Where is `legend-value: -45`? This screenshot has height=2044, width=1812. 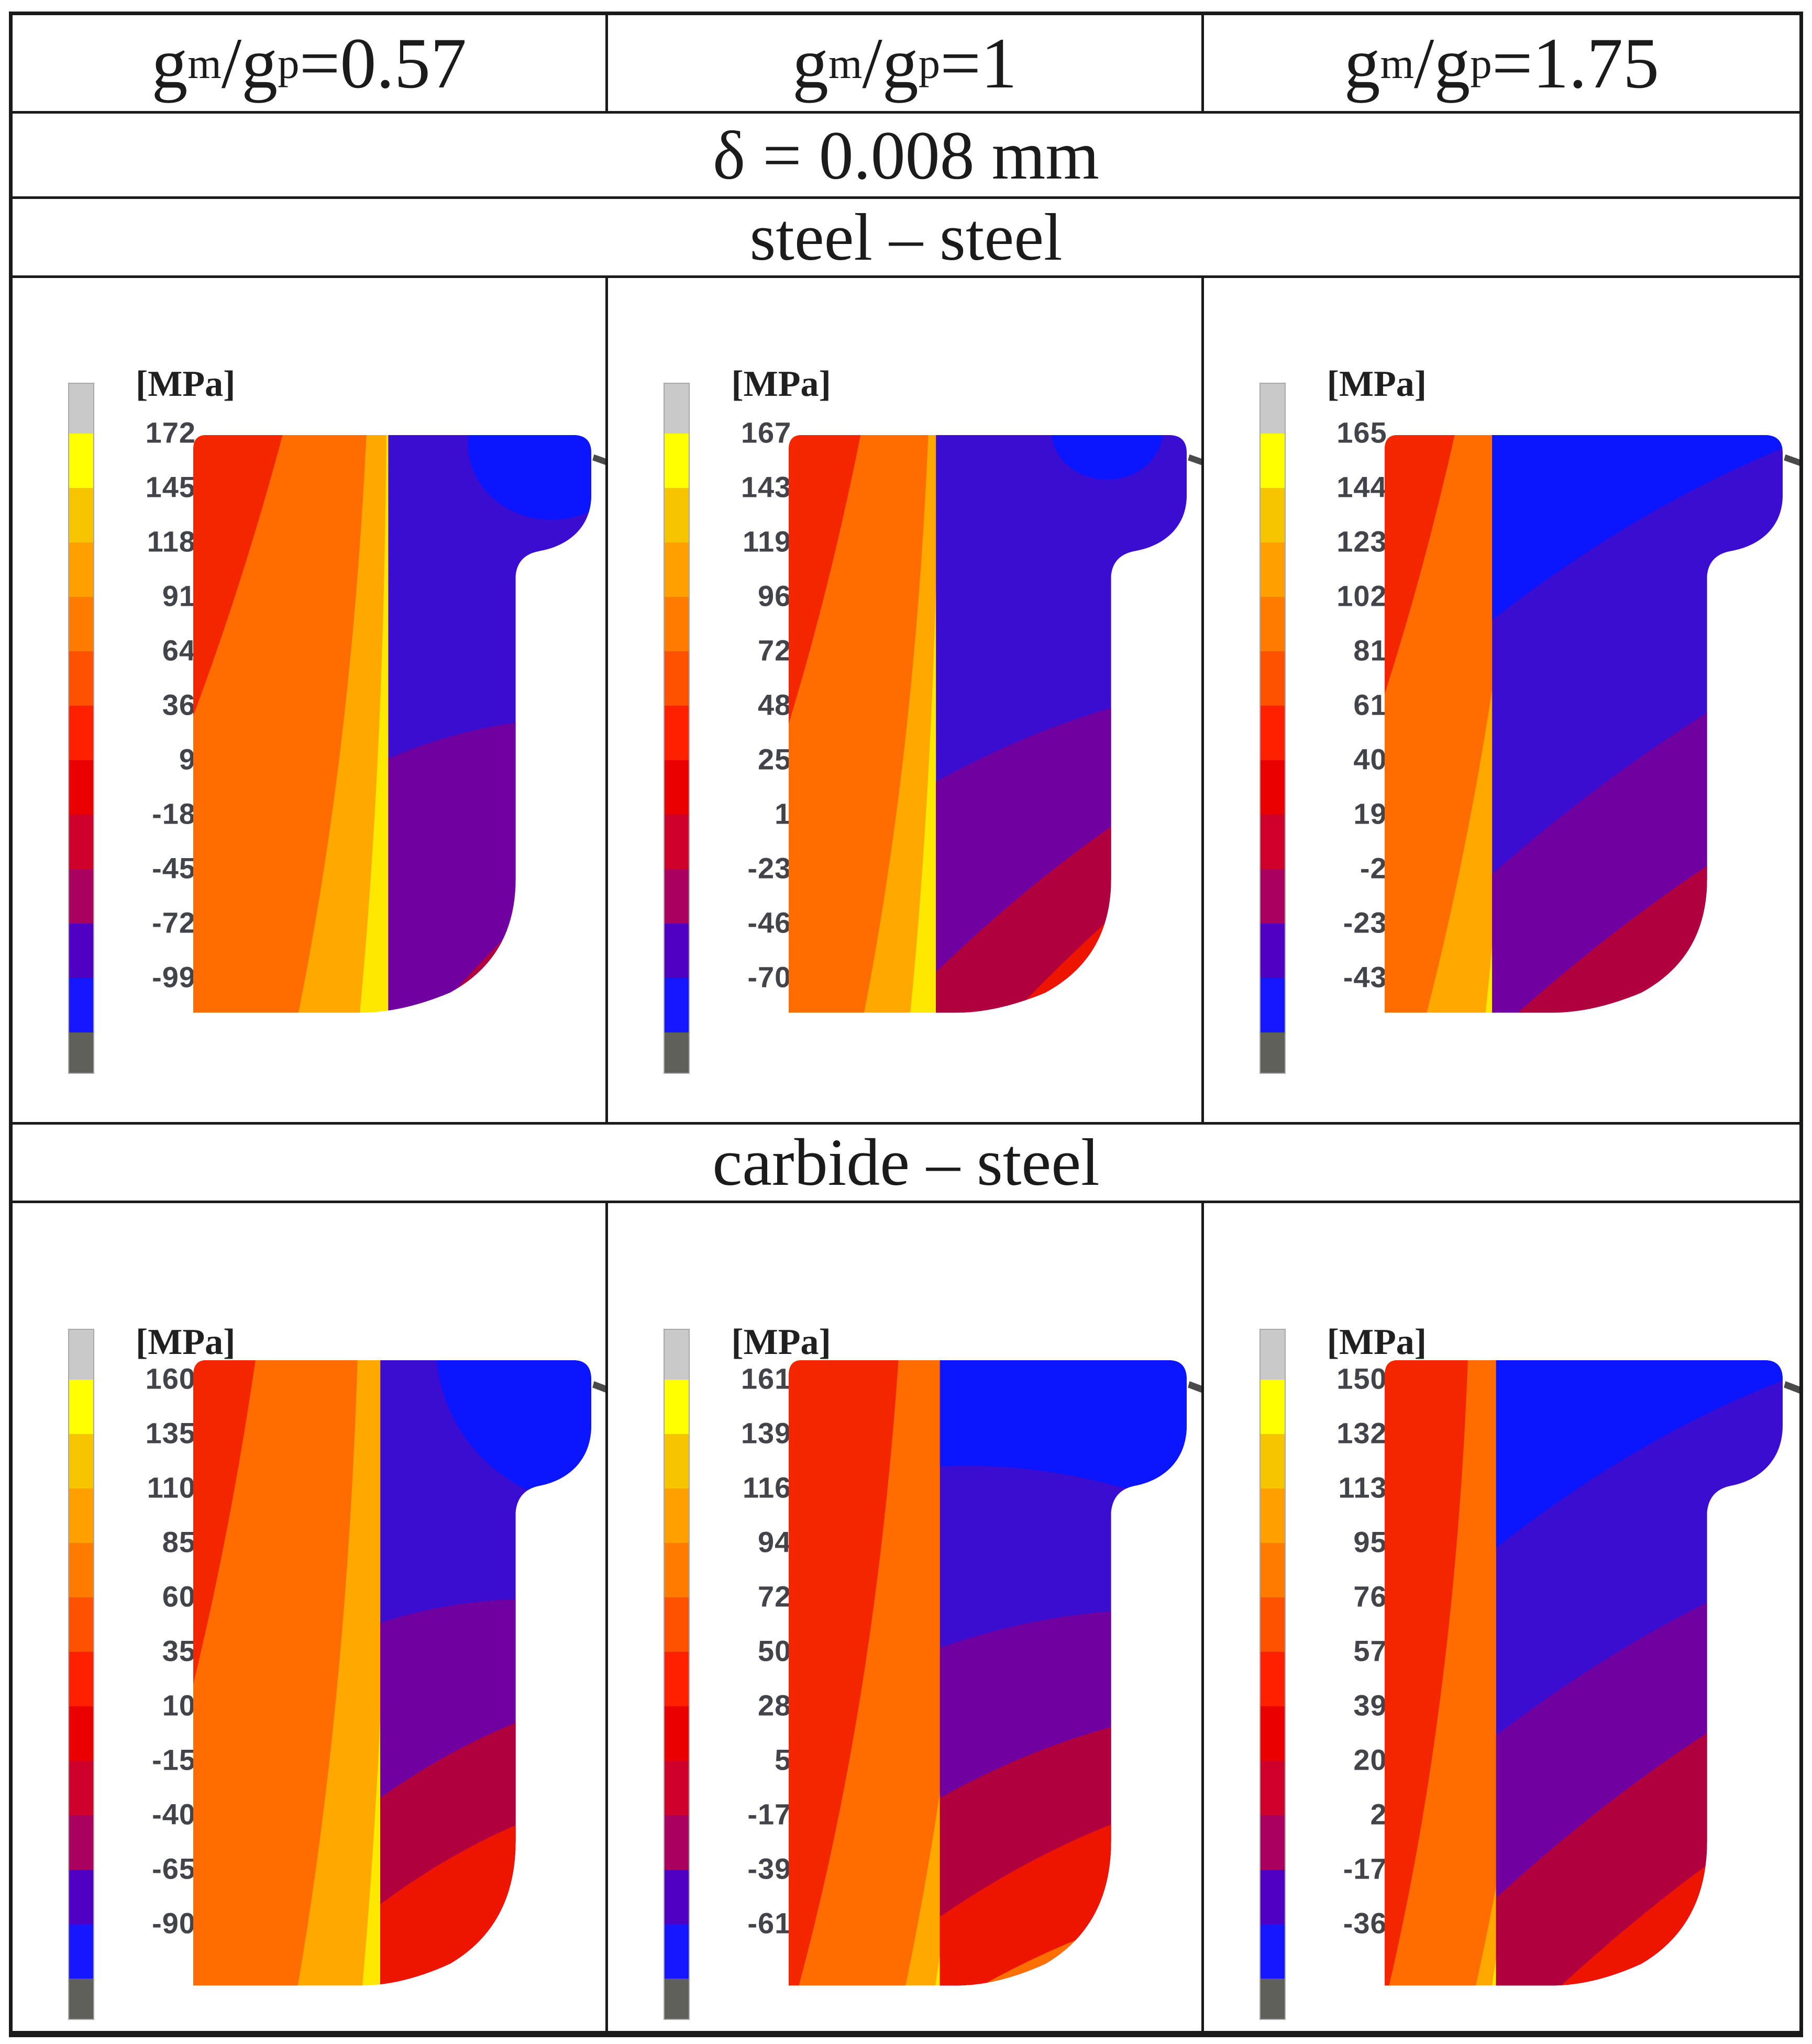 legend-value: -45 is located at coordinates (174, 868).